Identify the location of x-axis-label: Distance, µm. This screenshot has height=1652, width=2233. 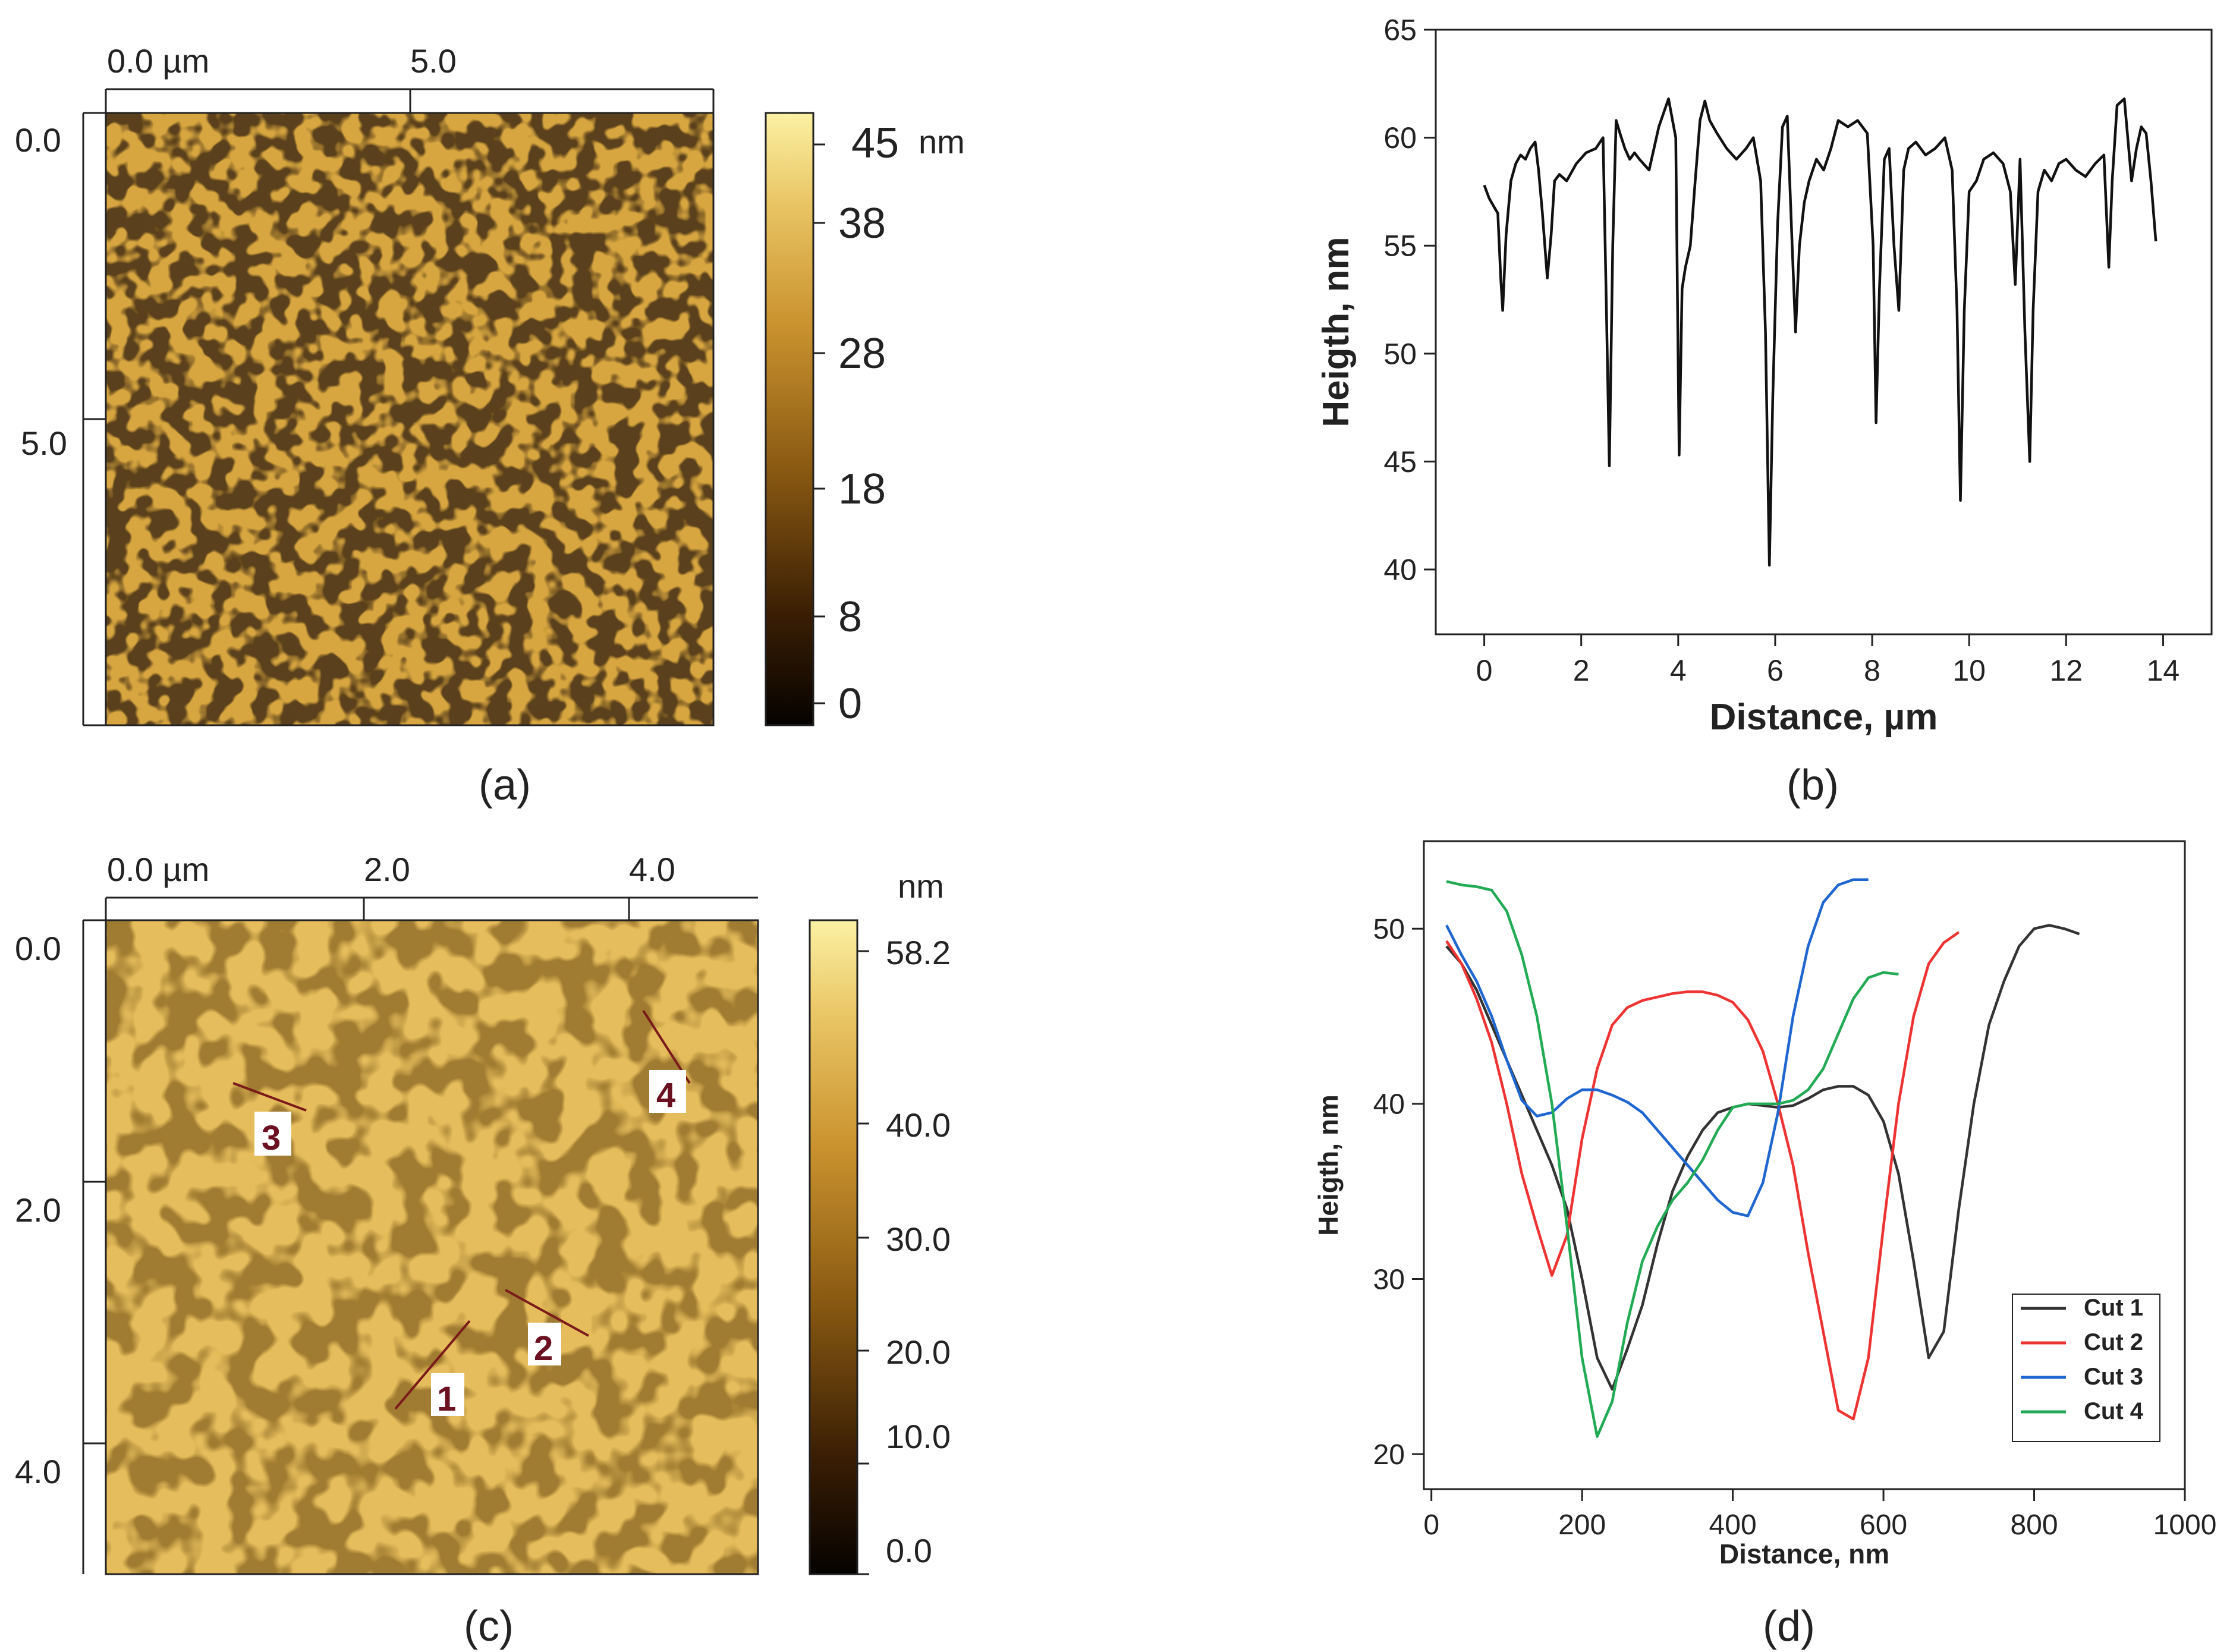
(1824, 717).